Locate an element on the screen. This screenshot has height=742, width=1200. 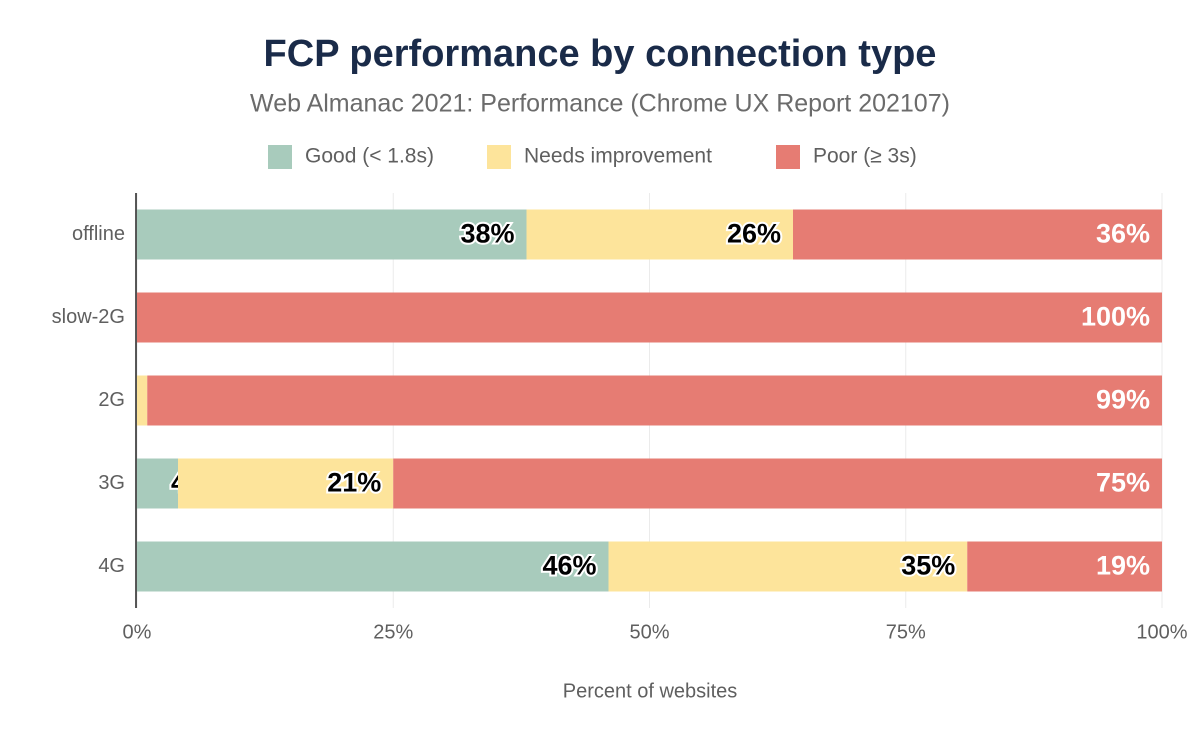
y-tick-label: slow-2G is located at coordinates (88, 317).